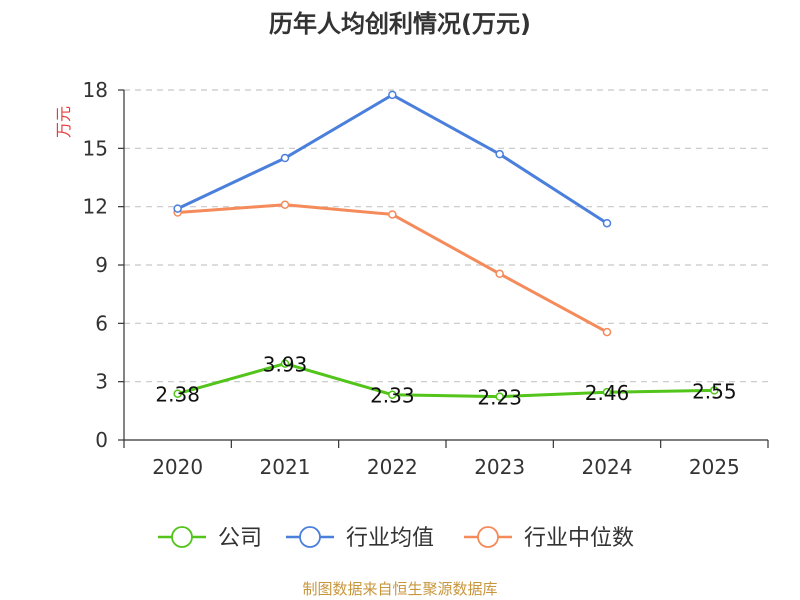  Describe the element at coordinates (607, 332) in the screenshot. I see `point-2-2024` at that location.